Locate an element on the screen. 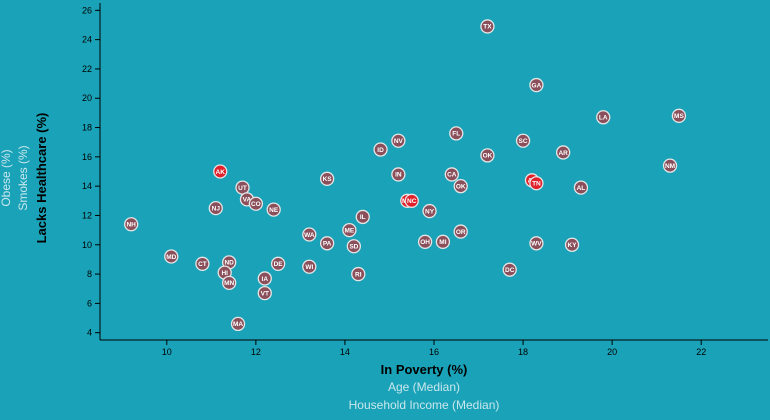  y-axis-title-obese: Obese (%) is located at coordinates (6, 177).